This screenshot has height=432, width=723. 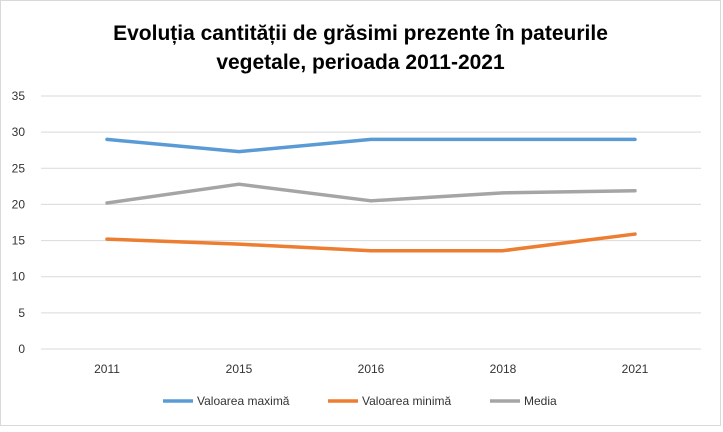 I want to click on legend: Valoarea maximă Valoarea minimă Media, so click(x=360, y=401).